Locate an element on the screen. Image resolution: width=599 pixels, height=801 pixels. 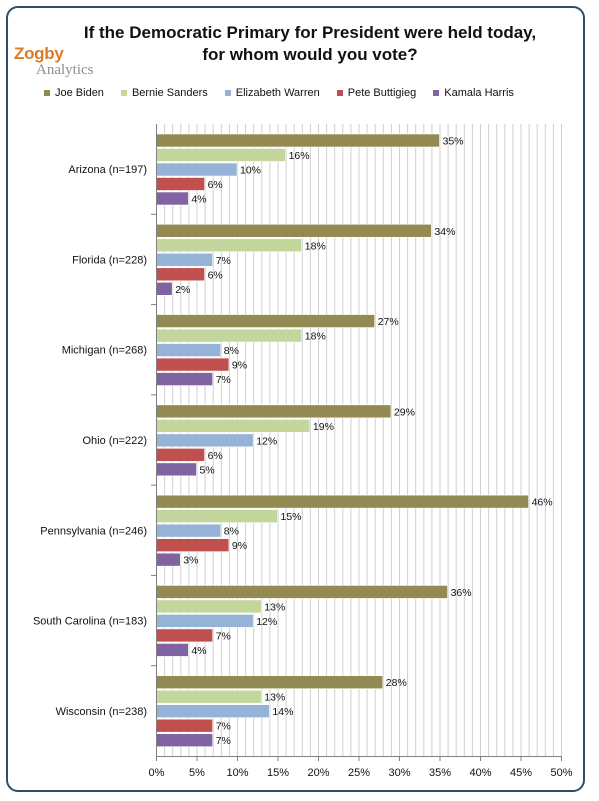
data-label: 2% is located at coordinates (182, 290).